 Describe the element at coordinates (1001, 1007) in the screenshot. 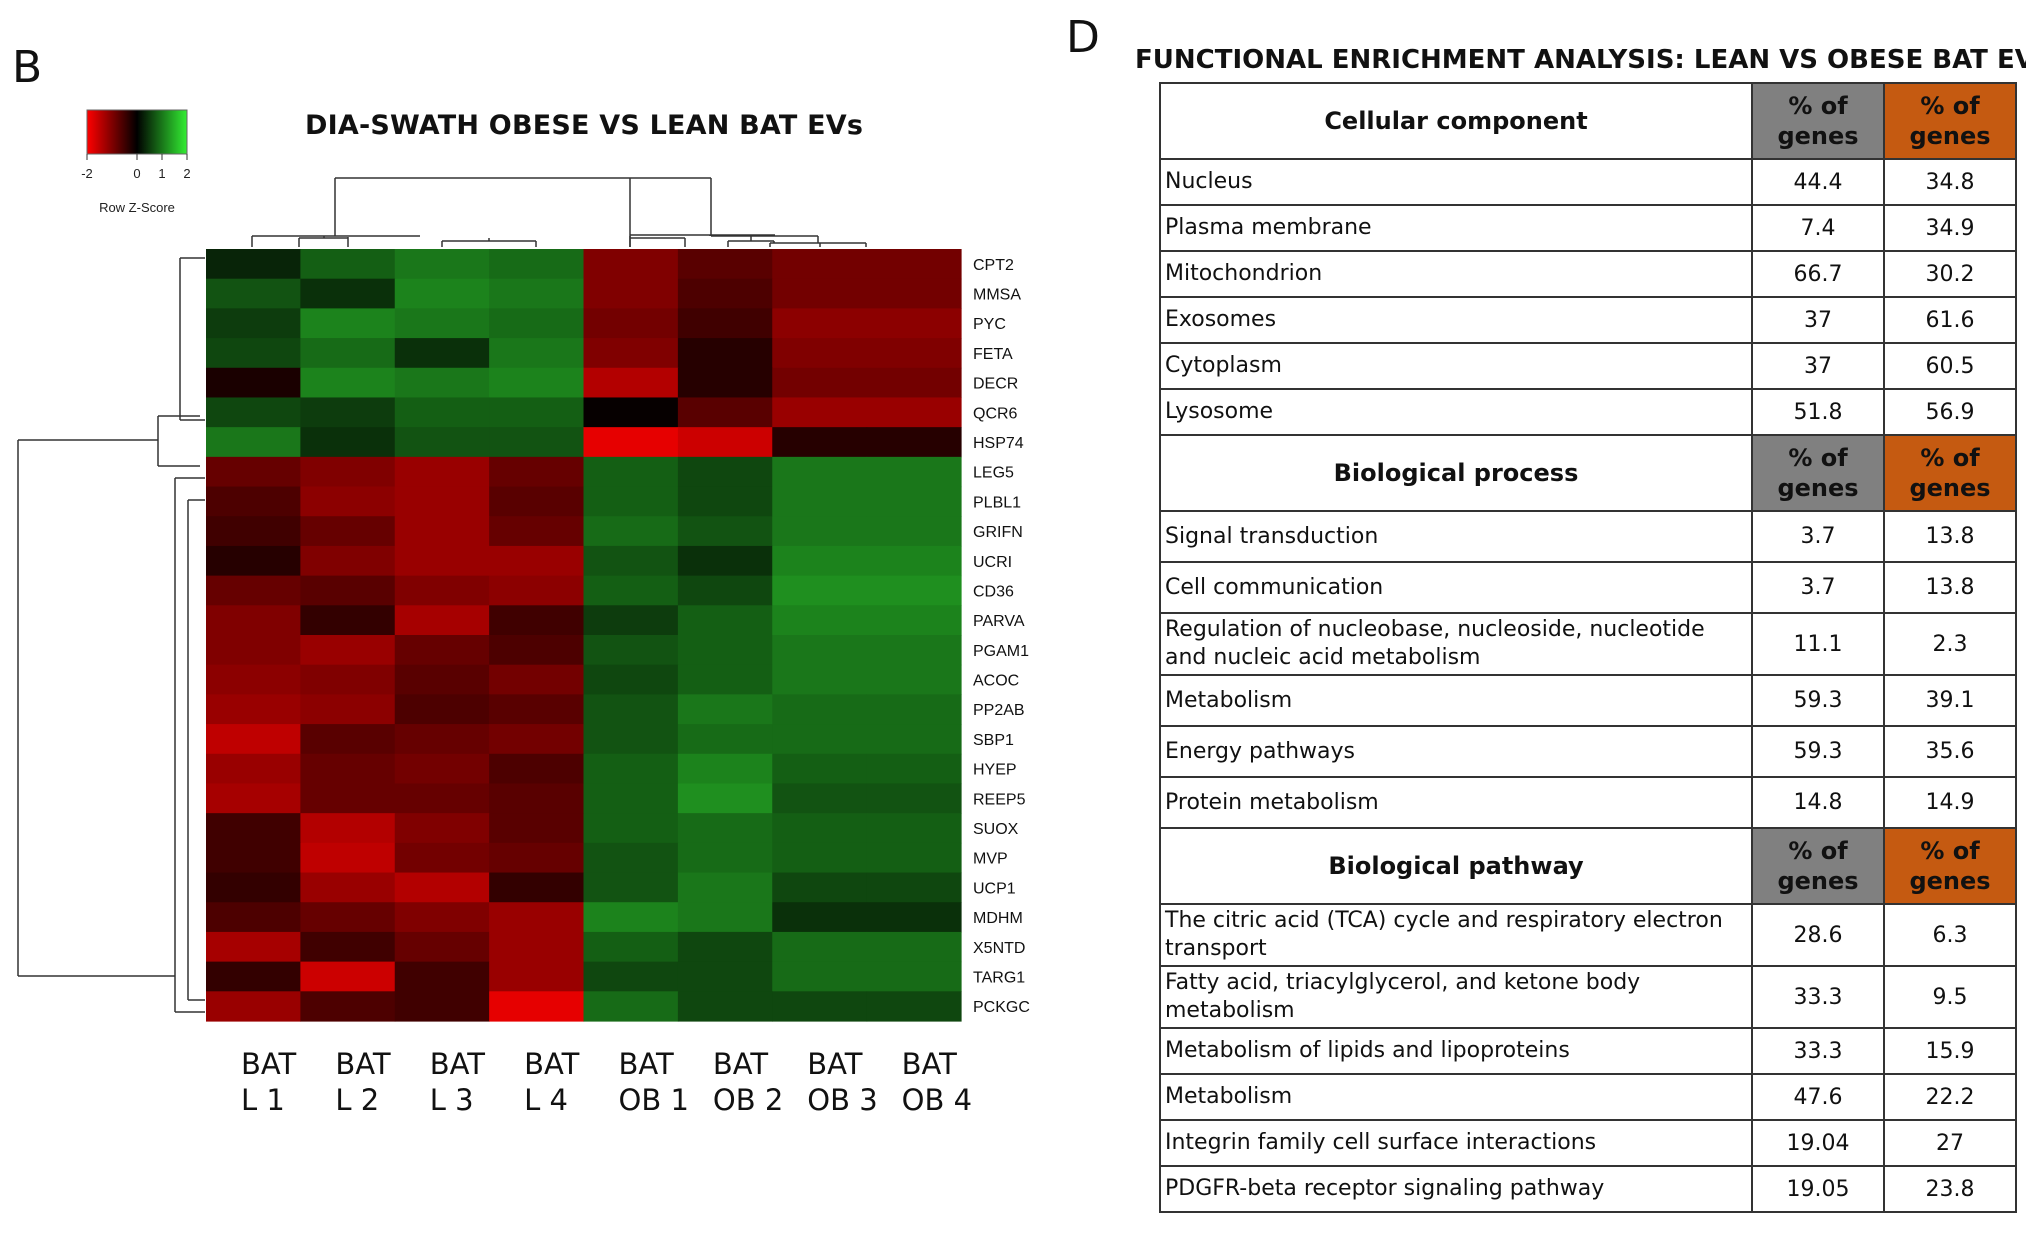

I see `gene-label-PCKGC: PCKGC` at that location.